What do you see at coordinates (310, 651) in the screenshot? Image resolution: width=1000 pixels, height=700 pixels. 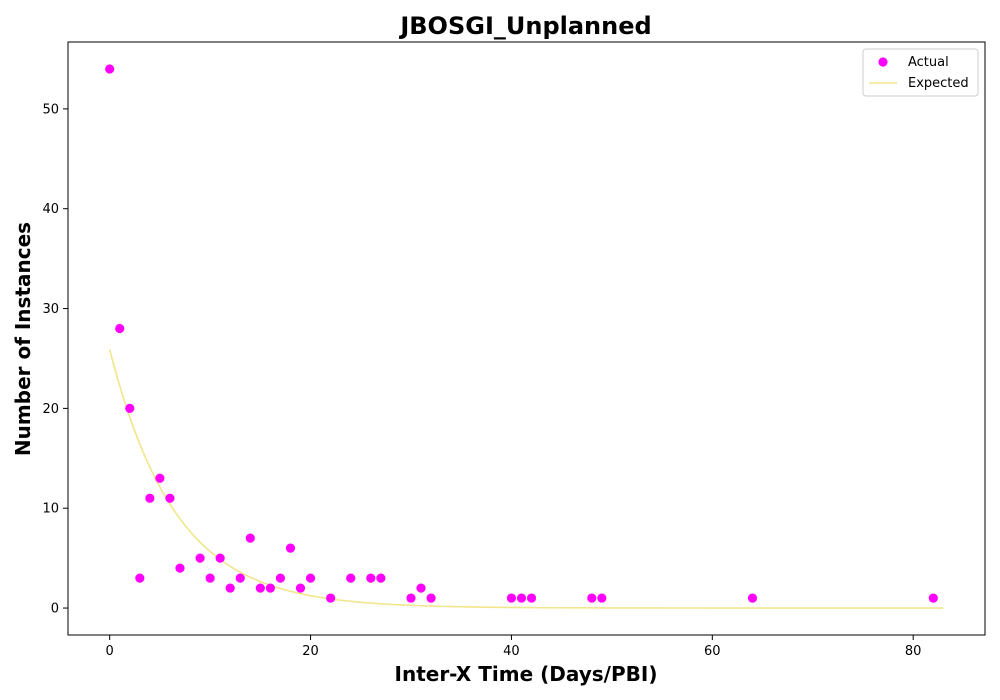 I see `x-tick-label: 20` at bounding box center [310, 651].